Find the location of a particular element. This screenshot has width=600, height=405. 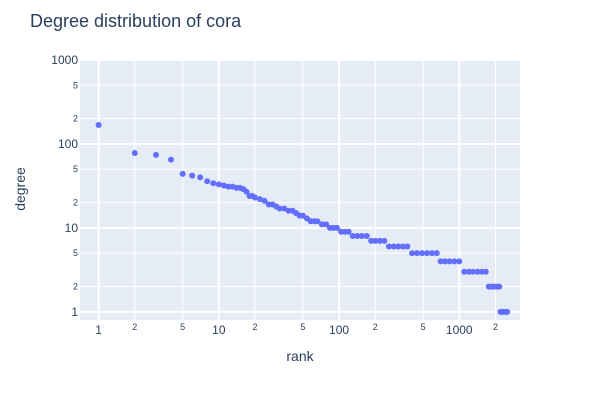

y-tick-label: 10 is located at coordinates (72, 228).